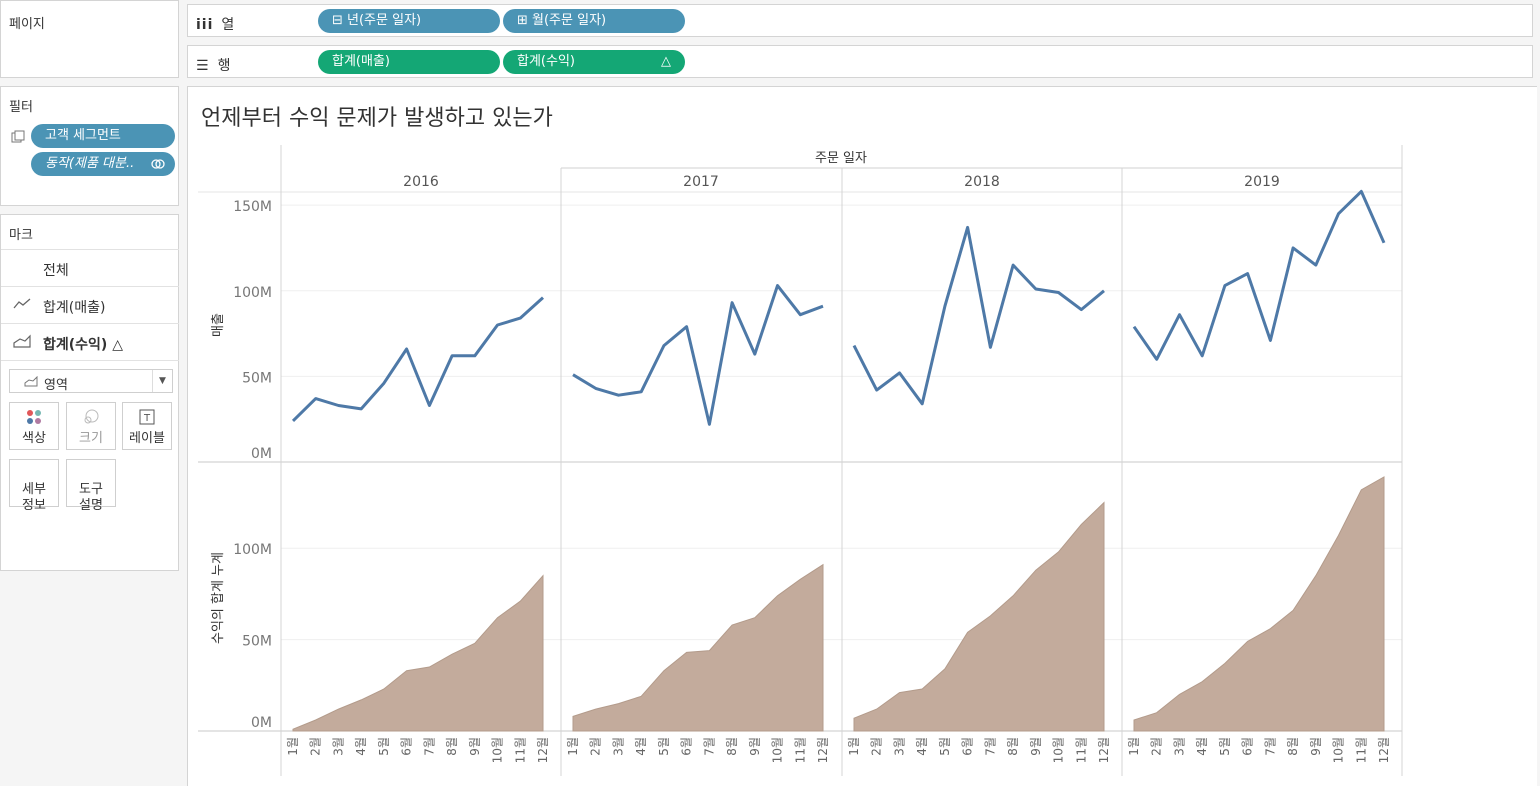  Describe the element at coordinates (978, 315) in the screenshot. I see `sales-line-2018` at that location.